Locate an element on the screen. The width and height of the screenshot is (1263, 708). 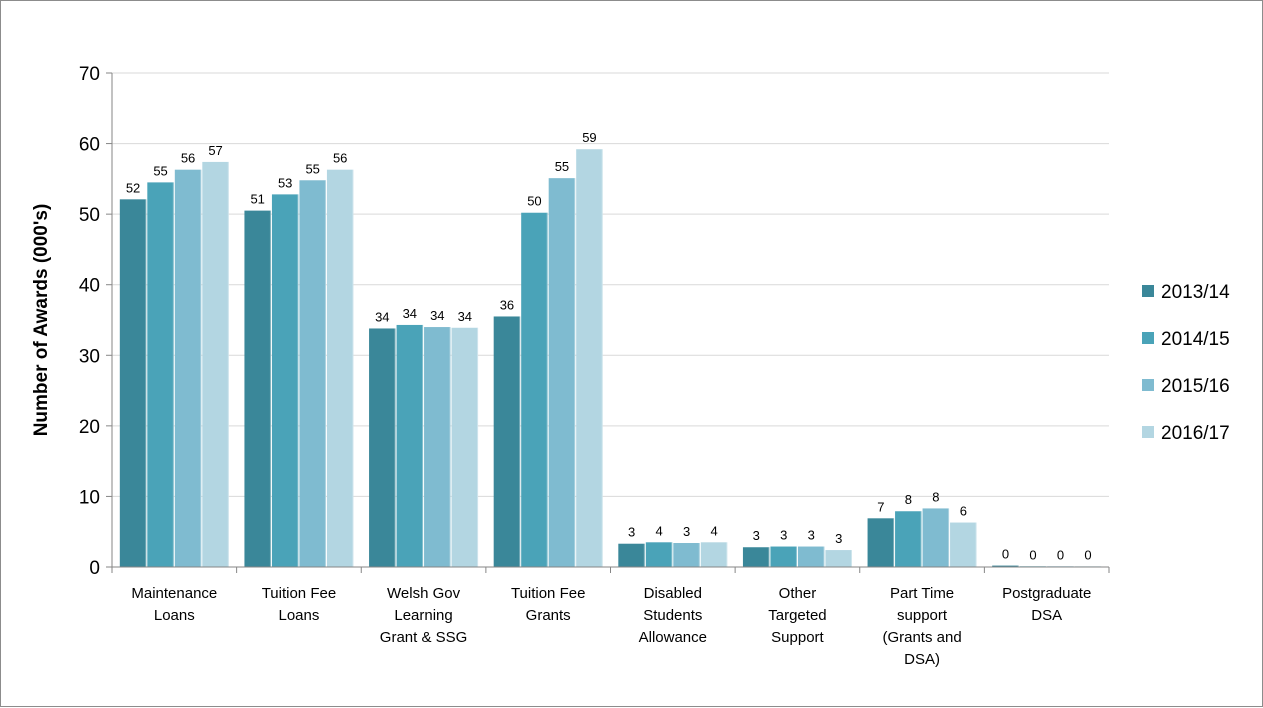
data-label: 51 is located at coordinates (257, 199).